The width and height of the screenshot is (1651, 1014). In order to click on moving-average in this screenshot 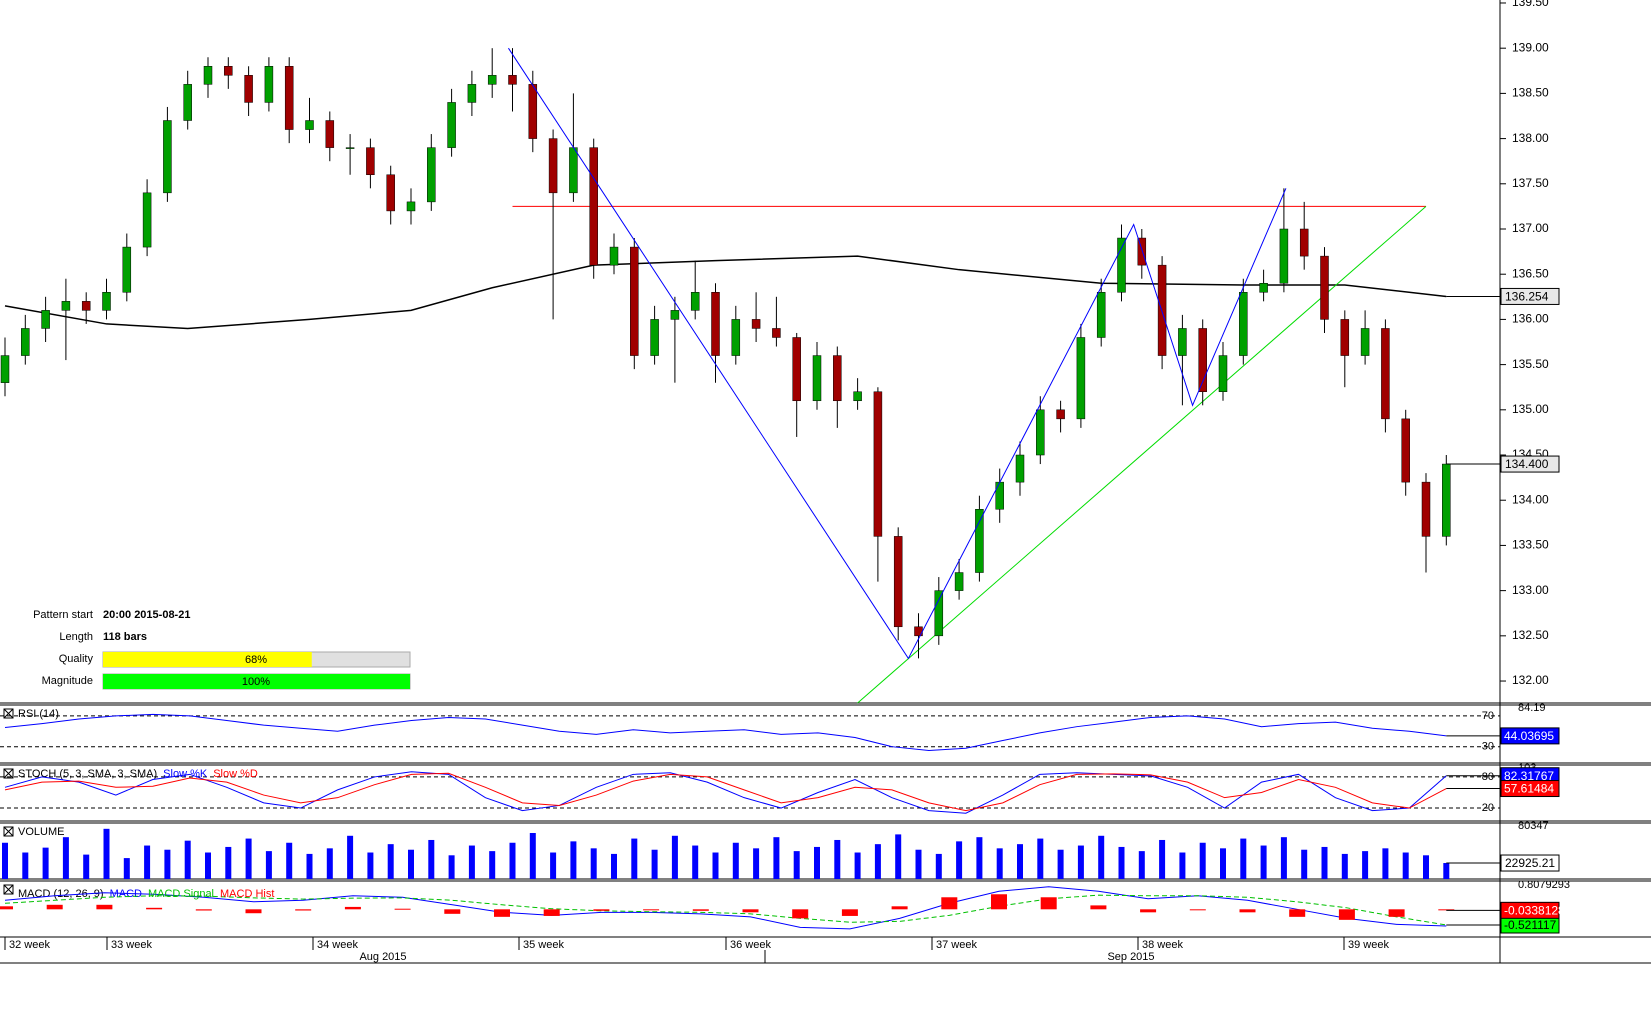, I will do `click(725, 292)`.